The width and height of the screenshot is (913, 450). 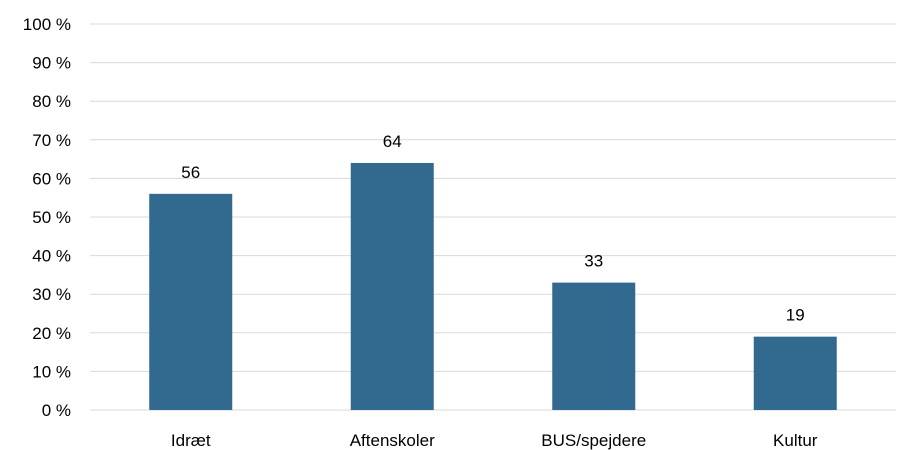 I want to click on y-tick-label: 10 %, so click(x=51, y=371).